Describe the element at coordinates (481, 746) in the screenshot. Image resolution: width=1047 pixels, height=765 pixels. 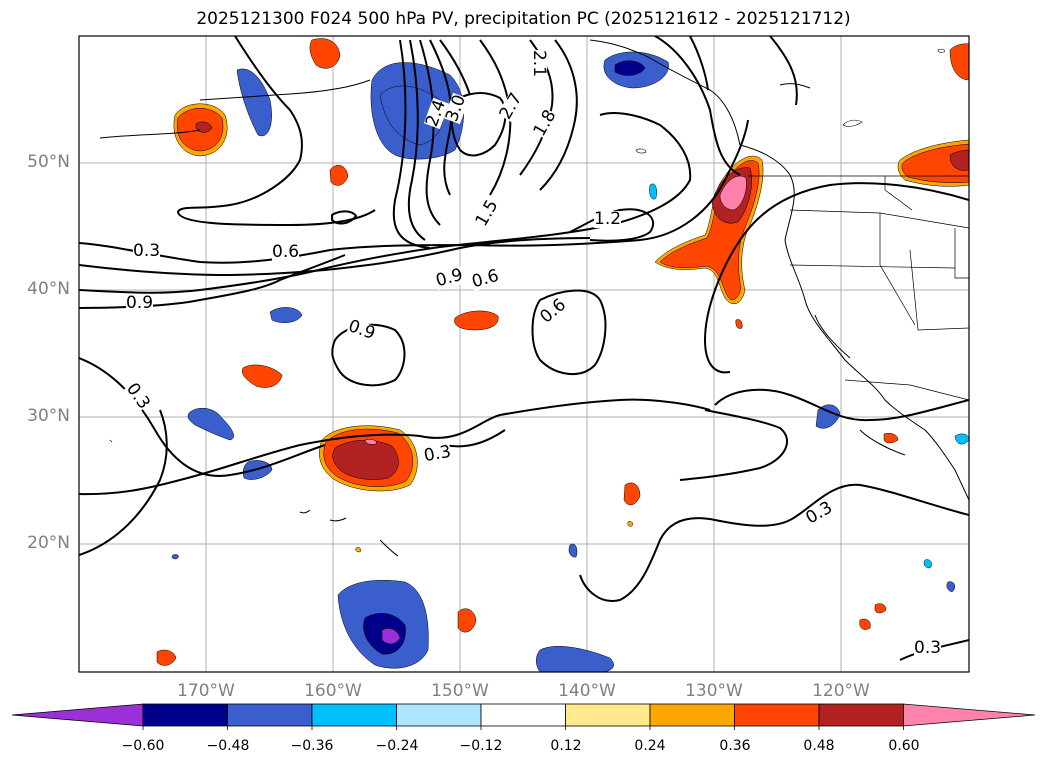
I see `colorbar-label-4: −0.12` at that location.